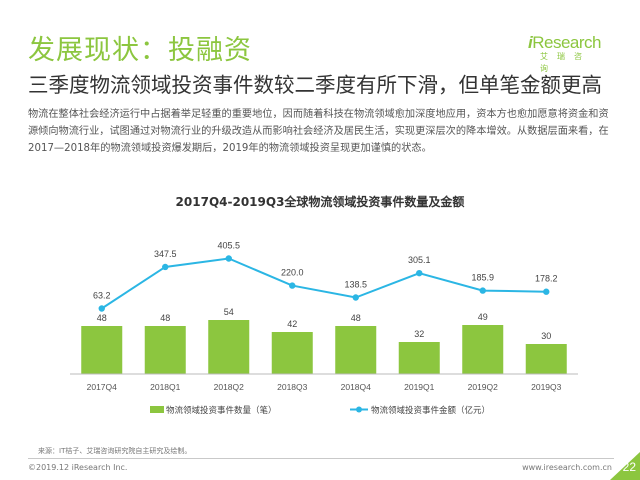 This screenshot has width=640, height=480. What do you see at coordinates (356, 387) in the screenshot?
I see `x-tick-2018Q4: 2018Q4` at bounding box center [356, 387].